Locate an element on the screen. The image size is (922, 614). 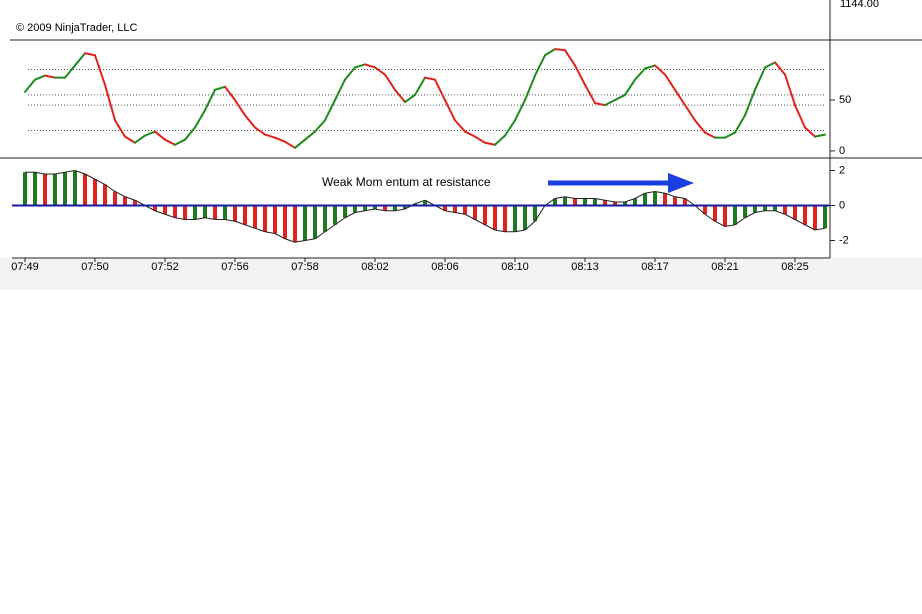
x-tick-label: 08:13 is located at coordinates (585, 267).